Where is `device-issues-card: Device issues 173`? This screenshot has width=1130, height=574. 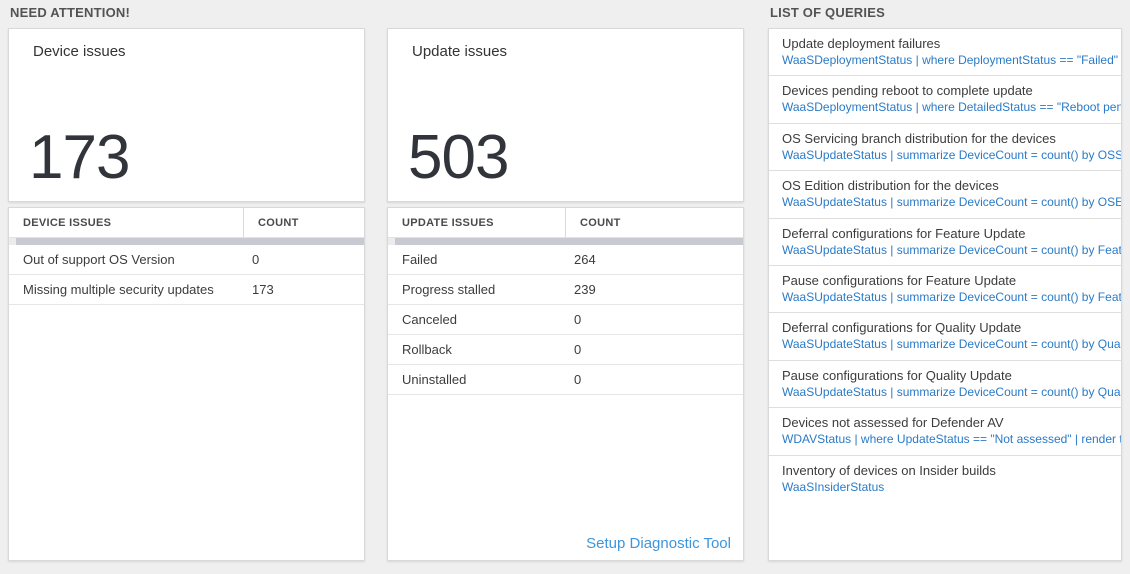 device-issues-card: Device issues 173 is located at coordinates (186, 115).